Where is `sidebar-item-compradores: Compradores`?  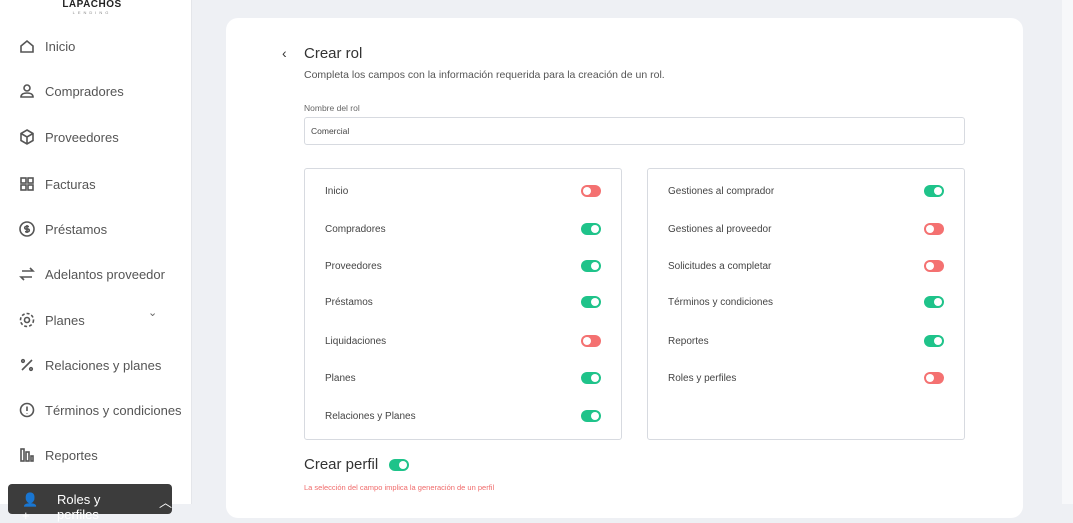 sidebar-item-compradores: Compradores is located at coordinates (71, 91).